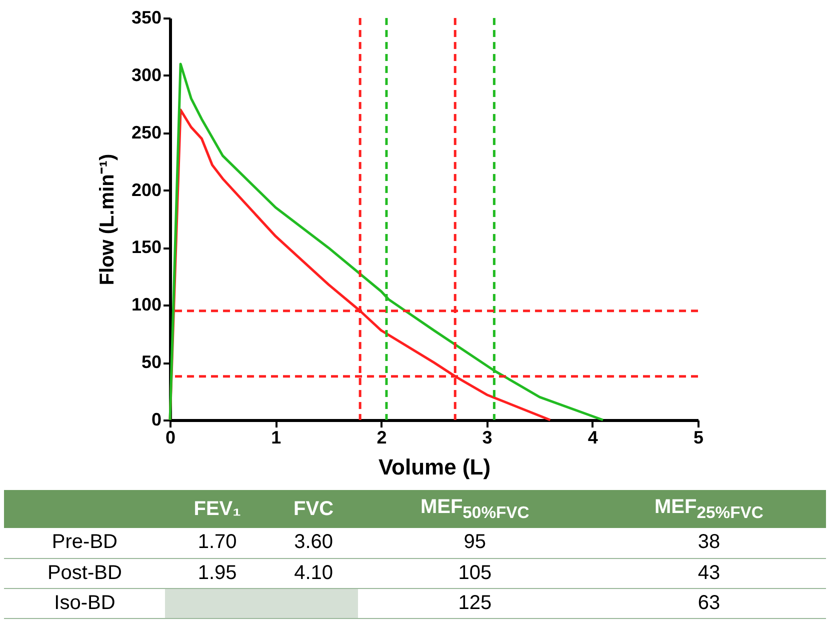  What do you see at coordinates (85, 542) in the screenshot?
I see `category-label: Pre-BD` at bounding box center [85, 542].